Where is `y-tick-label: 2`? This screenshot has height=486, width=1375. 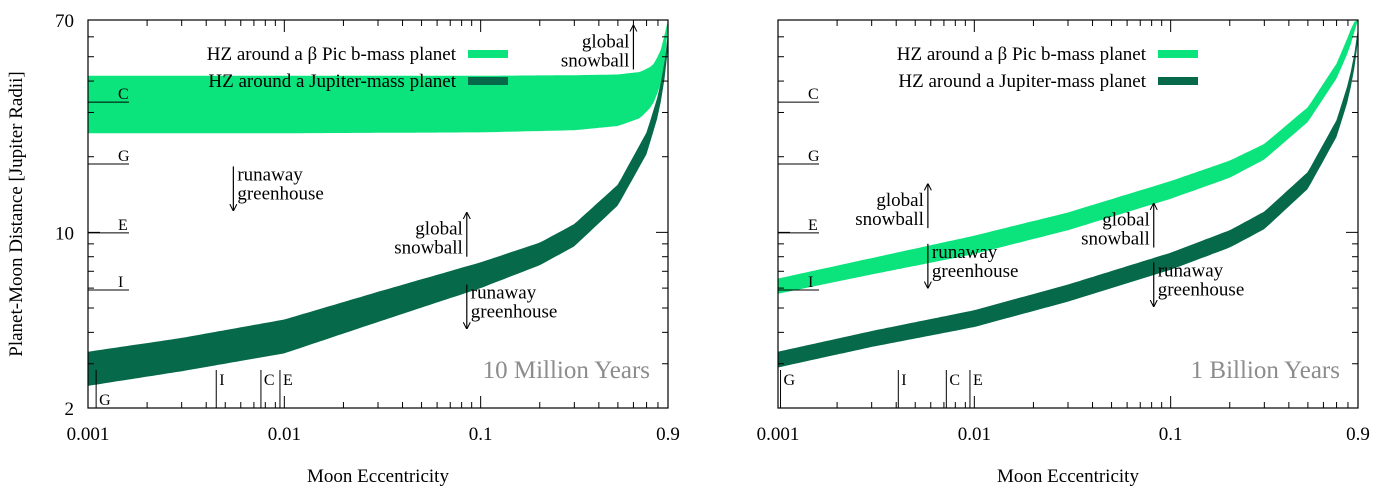
y-tick-label: 2 is located at coordinates (70, 409).